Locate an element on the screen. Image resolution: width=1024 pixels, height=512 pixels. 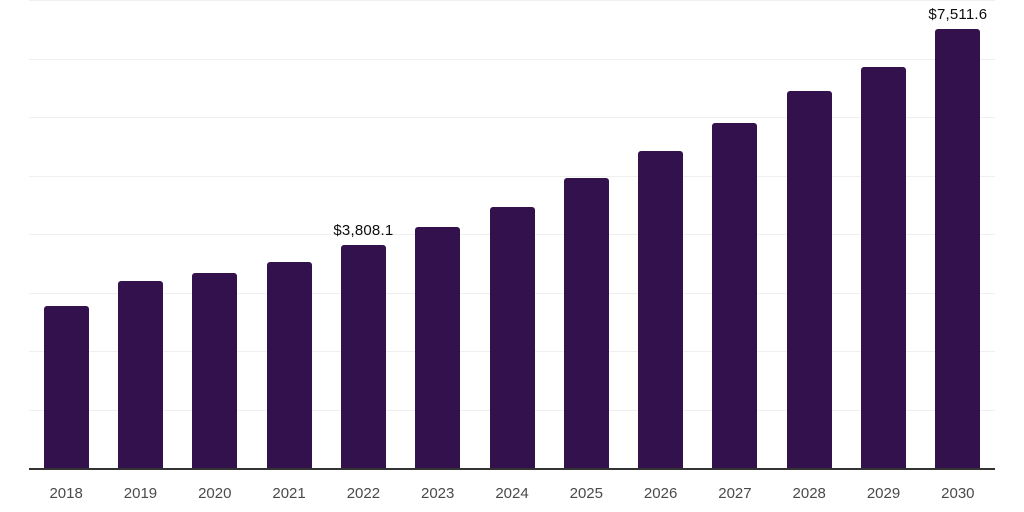
bar-2021 is located at coordinates (289, 364).